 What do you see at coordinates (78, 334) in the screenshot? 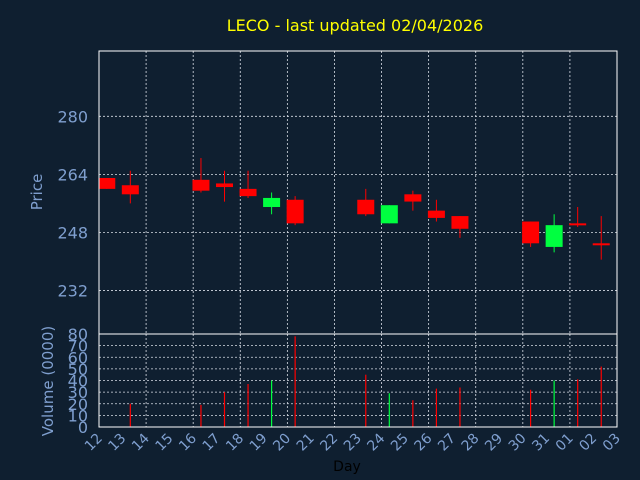
I see `volume-tick-label: 80` at bounding box center [78, 334].